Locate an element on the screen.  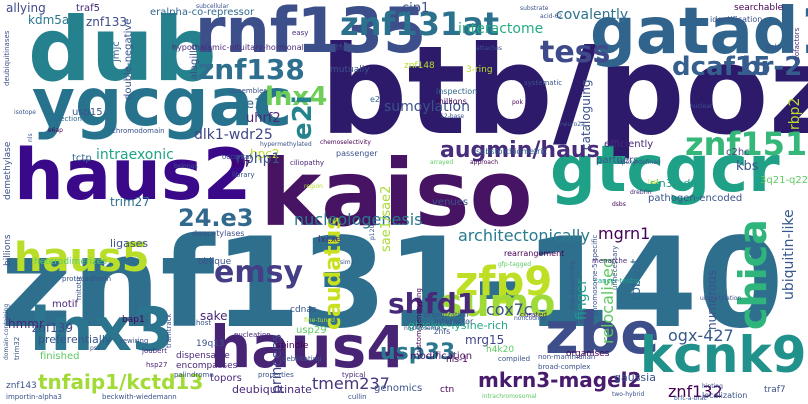
cloud-word: identification is located at coordinates (736, 19).